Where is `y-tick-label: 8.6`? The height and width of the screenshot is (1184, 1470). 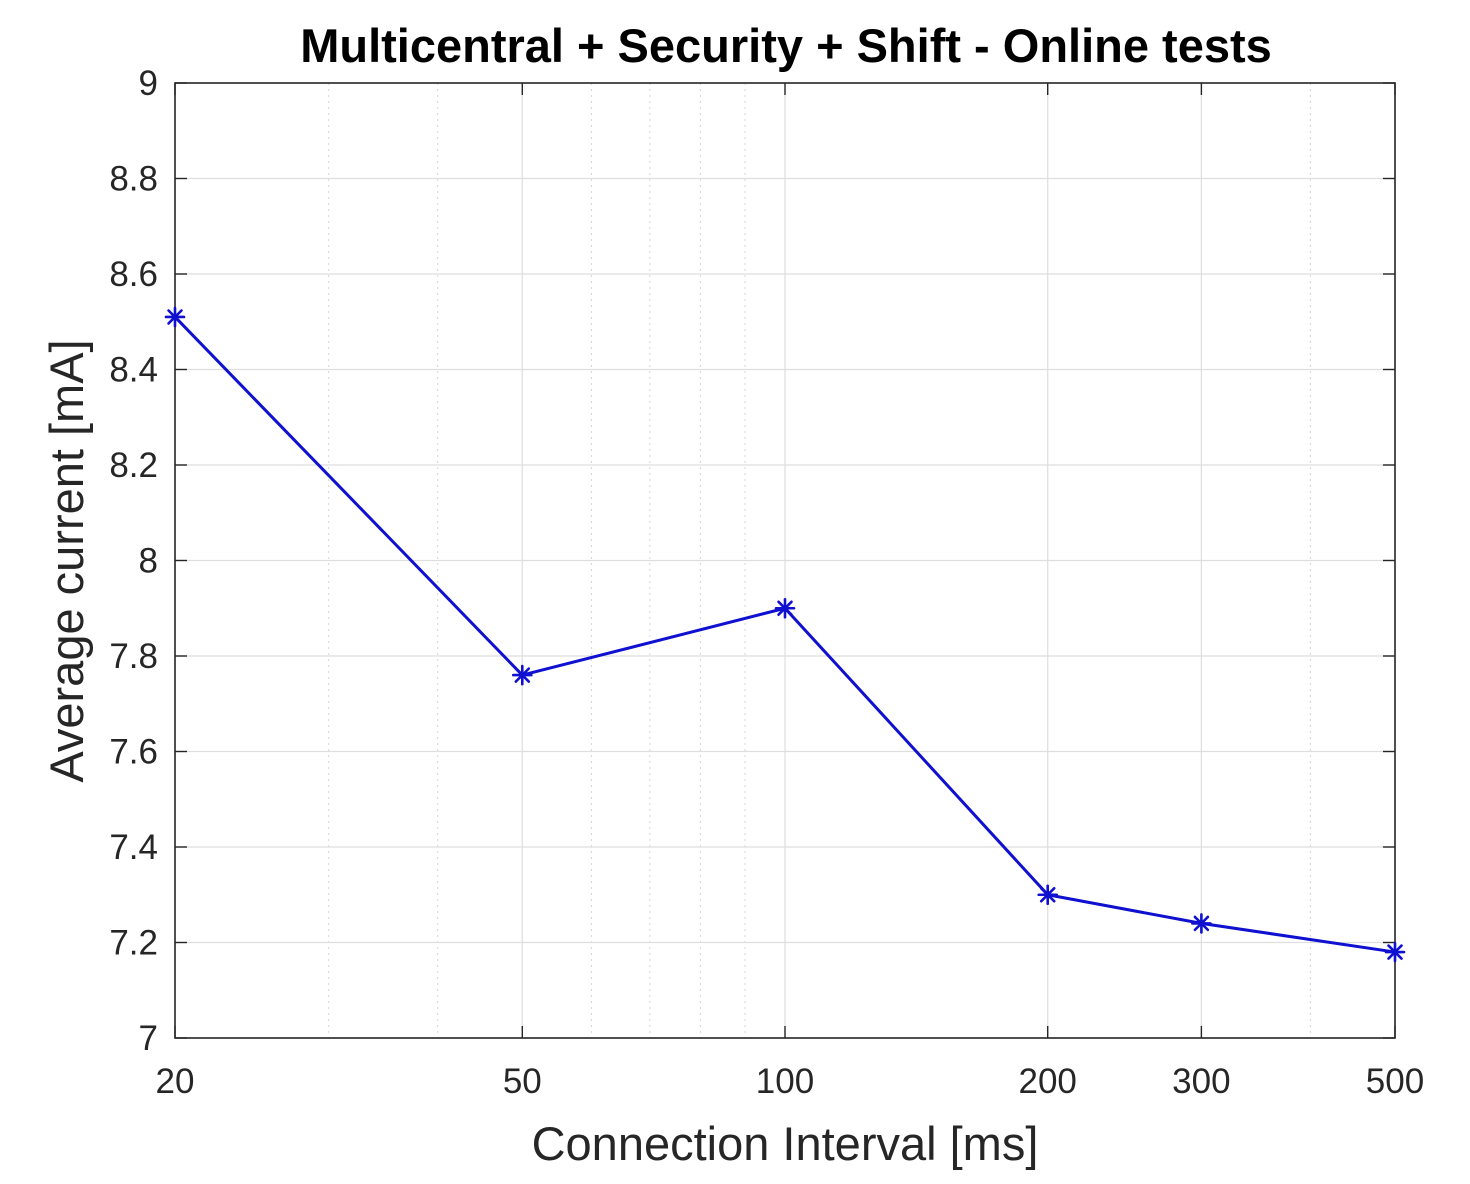 y-tick-label: 8.6 is located at coordinates (133, 274).